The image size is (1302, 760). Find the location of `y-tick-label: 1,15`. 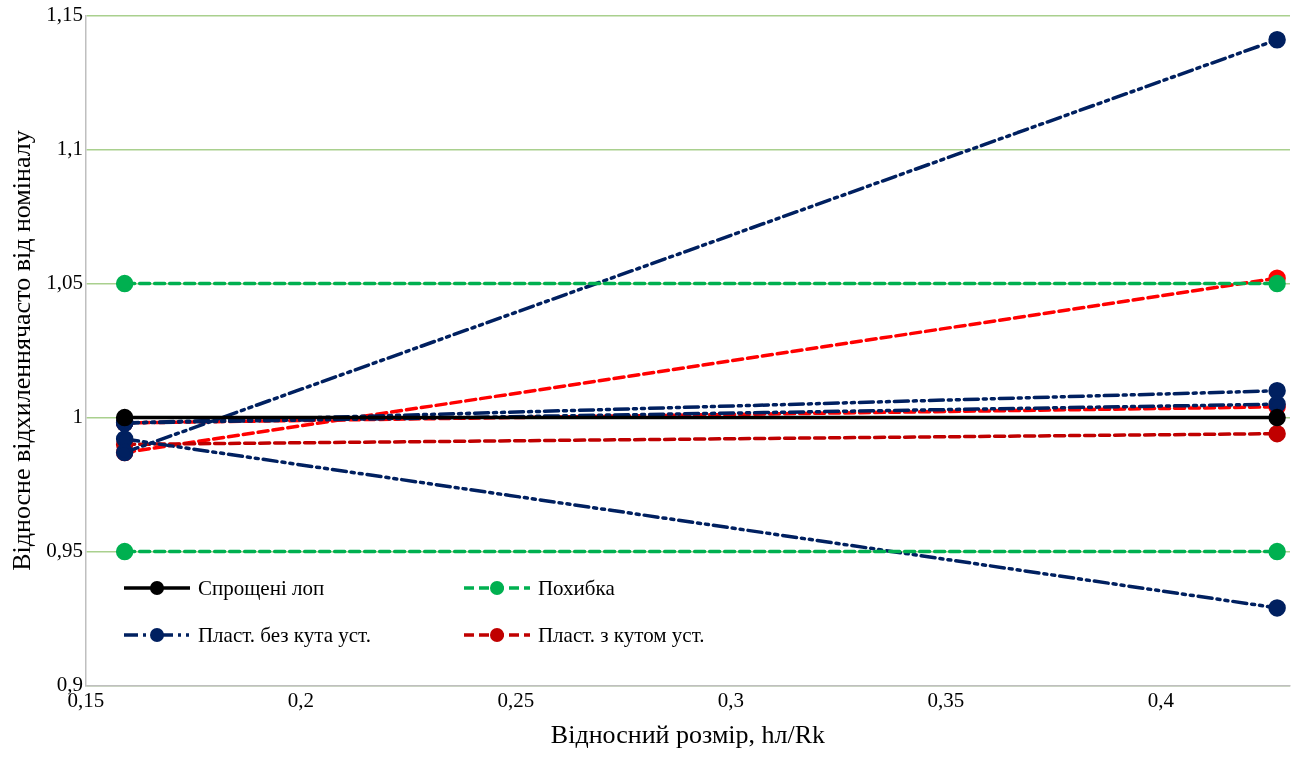

y-tick-label: 1,15 is located at coordinates (64, 14).